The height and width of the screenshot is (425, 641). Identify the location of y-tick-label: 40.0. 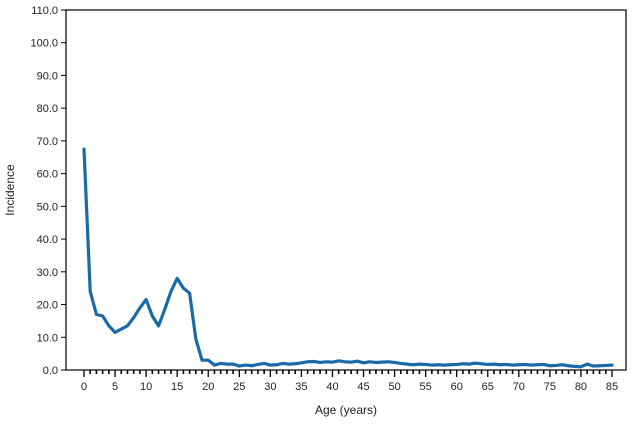
(47, 240).